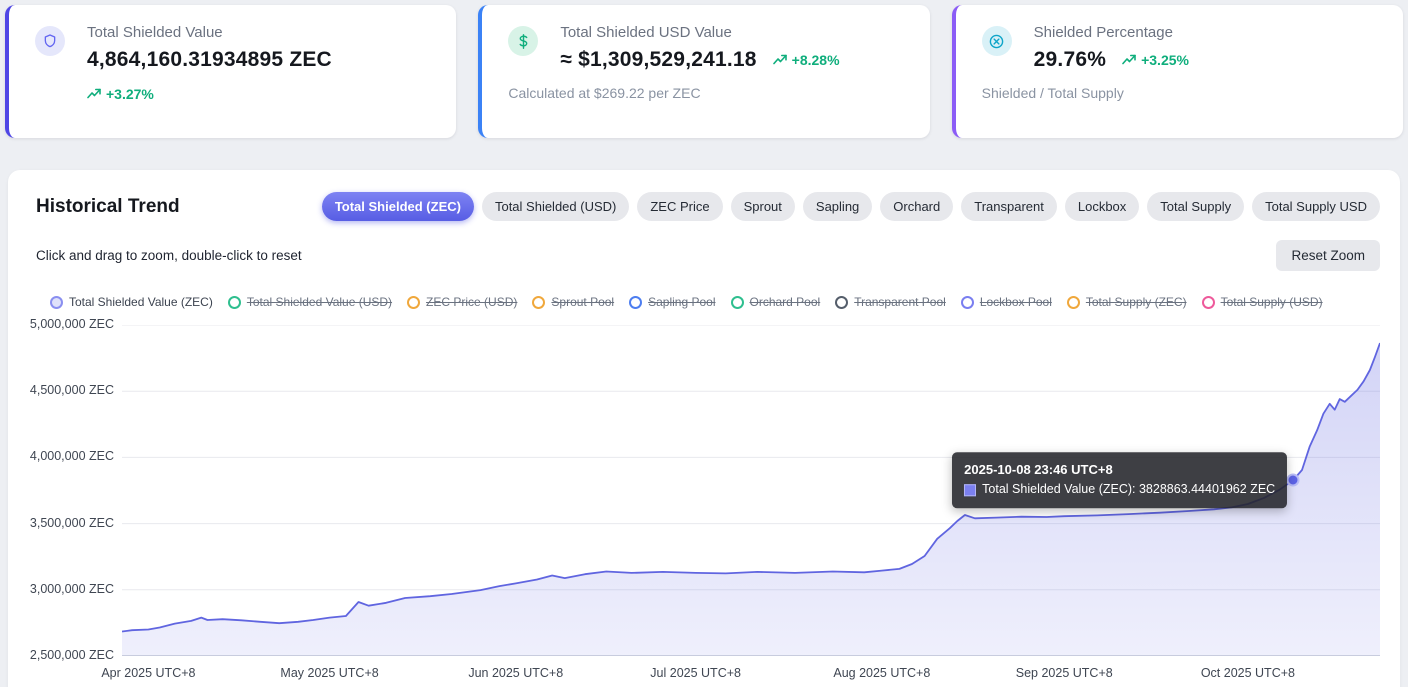 The image size is (1408, 687). I want to click on dollar-icon, so click(523, 41).